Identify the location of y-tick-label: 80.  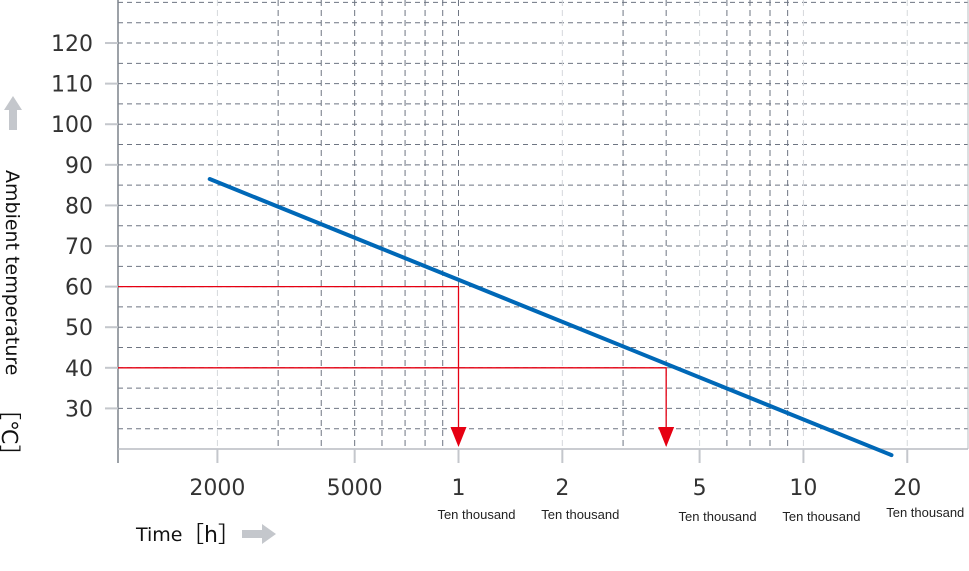
(79, 206).